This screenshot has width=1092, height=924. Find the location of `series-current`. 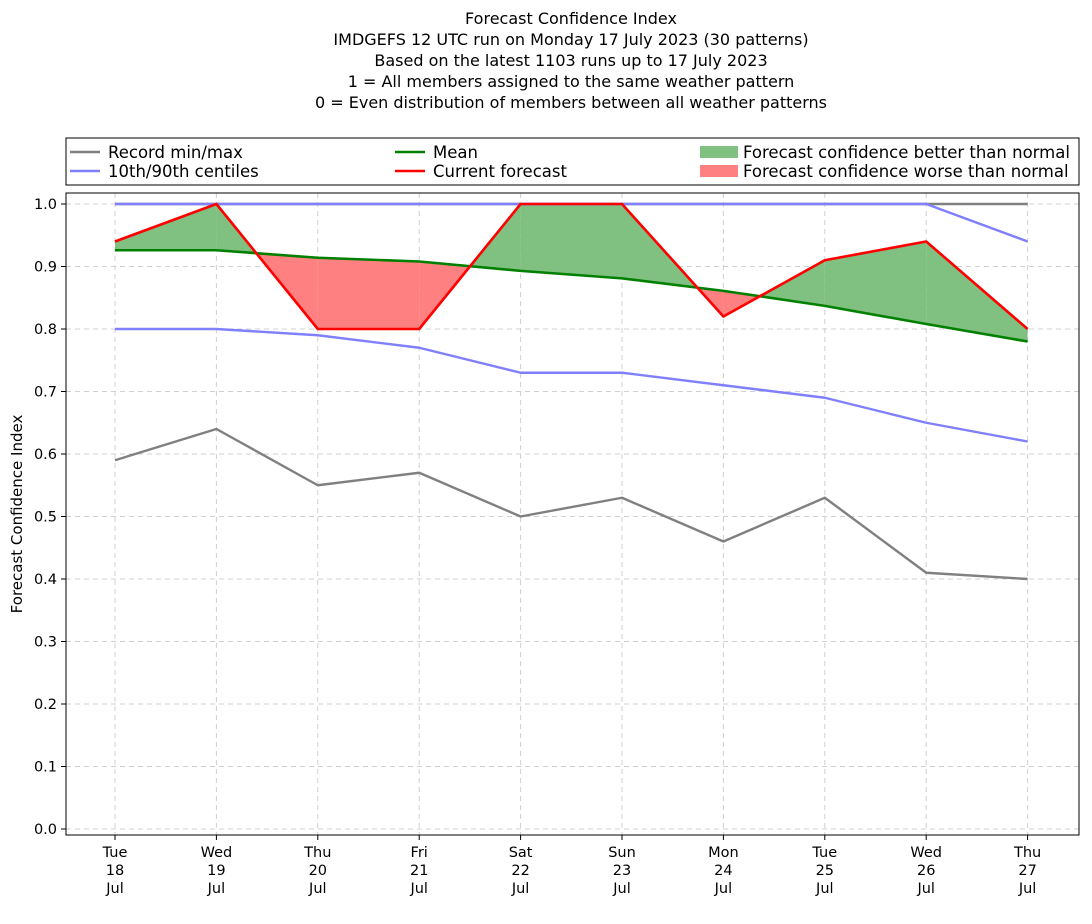

series-current is located at coordinates (571, 266).